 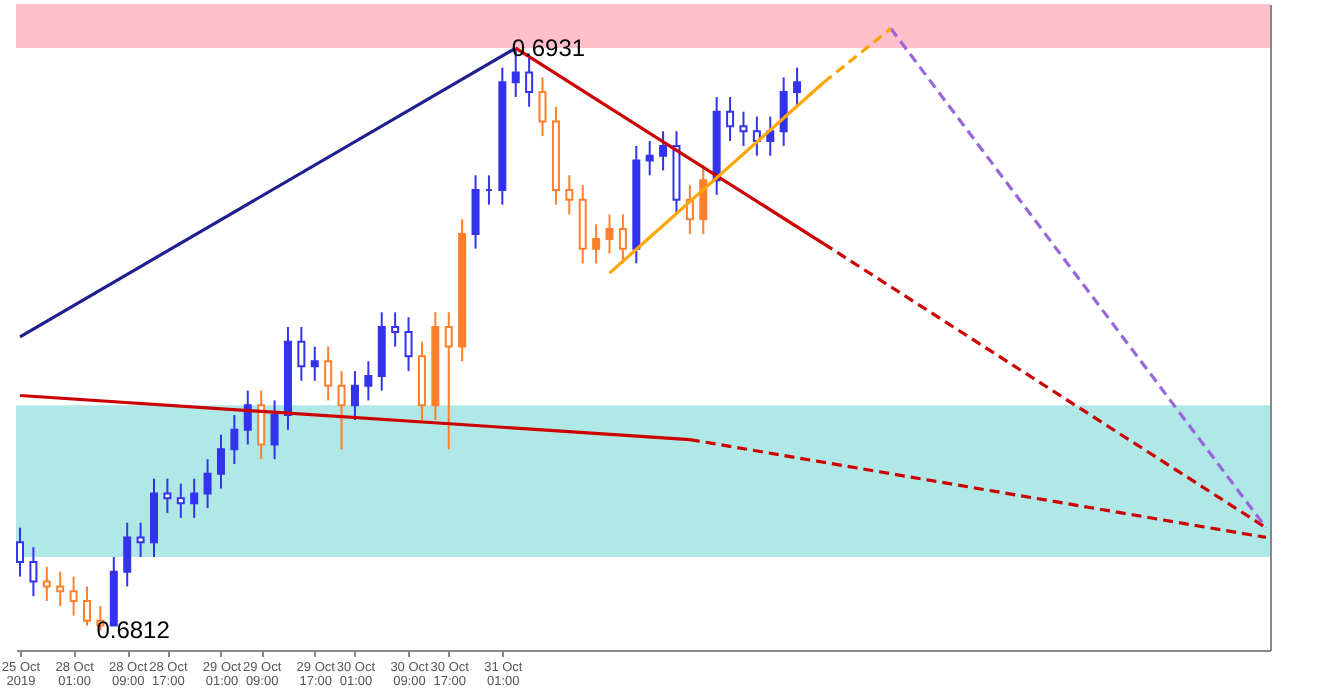 I want to click on annotation: 0.6931, so click(x=548, y=48).